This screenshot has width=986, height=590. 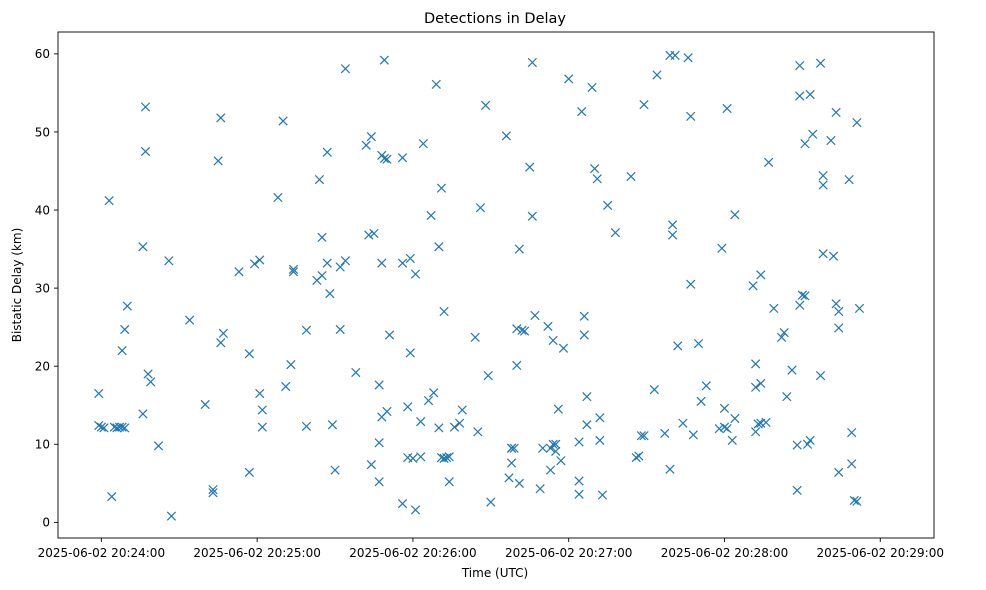 I want to click on y-tick-label: 10, so click(x=42, y=445).